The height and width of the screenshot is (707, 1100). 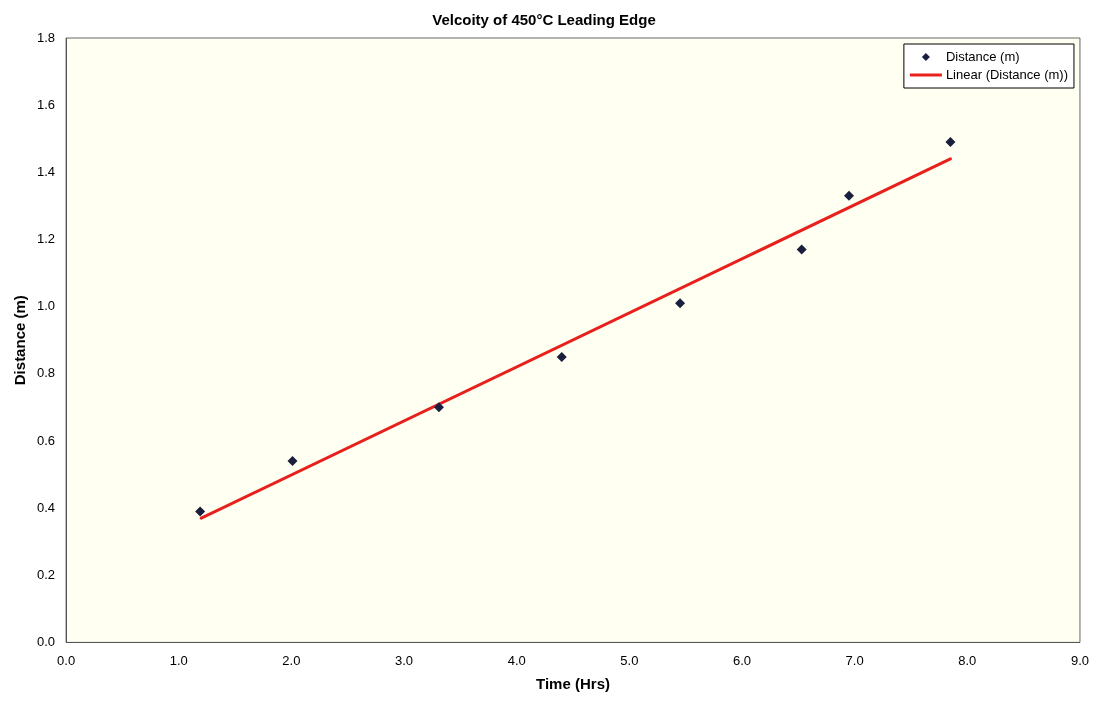 What do you see at coordinates (404, 660) in the screenshot?
I see `x-tick-label: 3.0` at bounding box center [404, 660].